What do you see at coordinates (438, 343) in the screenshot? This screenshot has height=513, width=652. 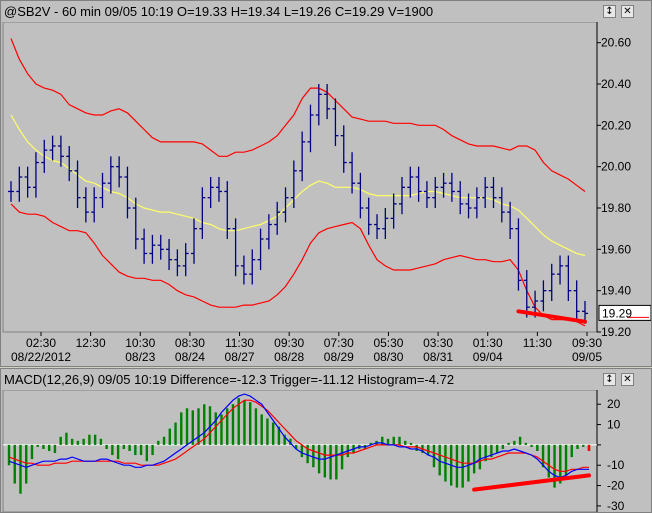 I see `x-tick-label: 03:30` at bounding box center [438, 343].